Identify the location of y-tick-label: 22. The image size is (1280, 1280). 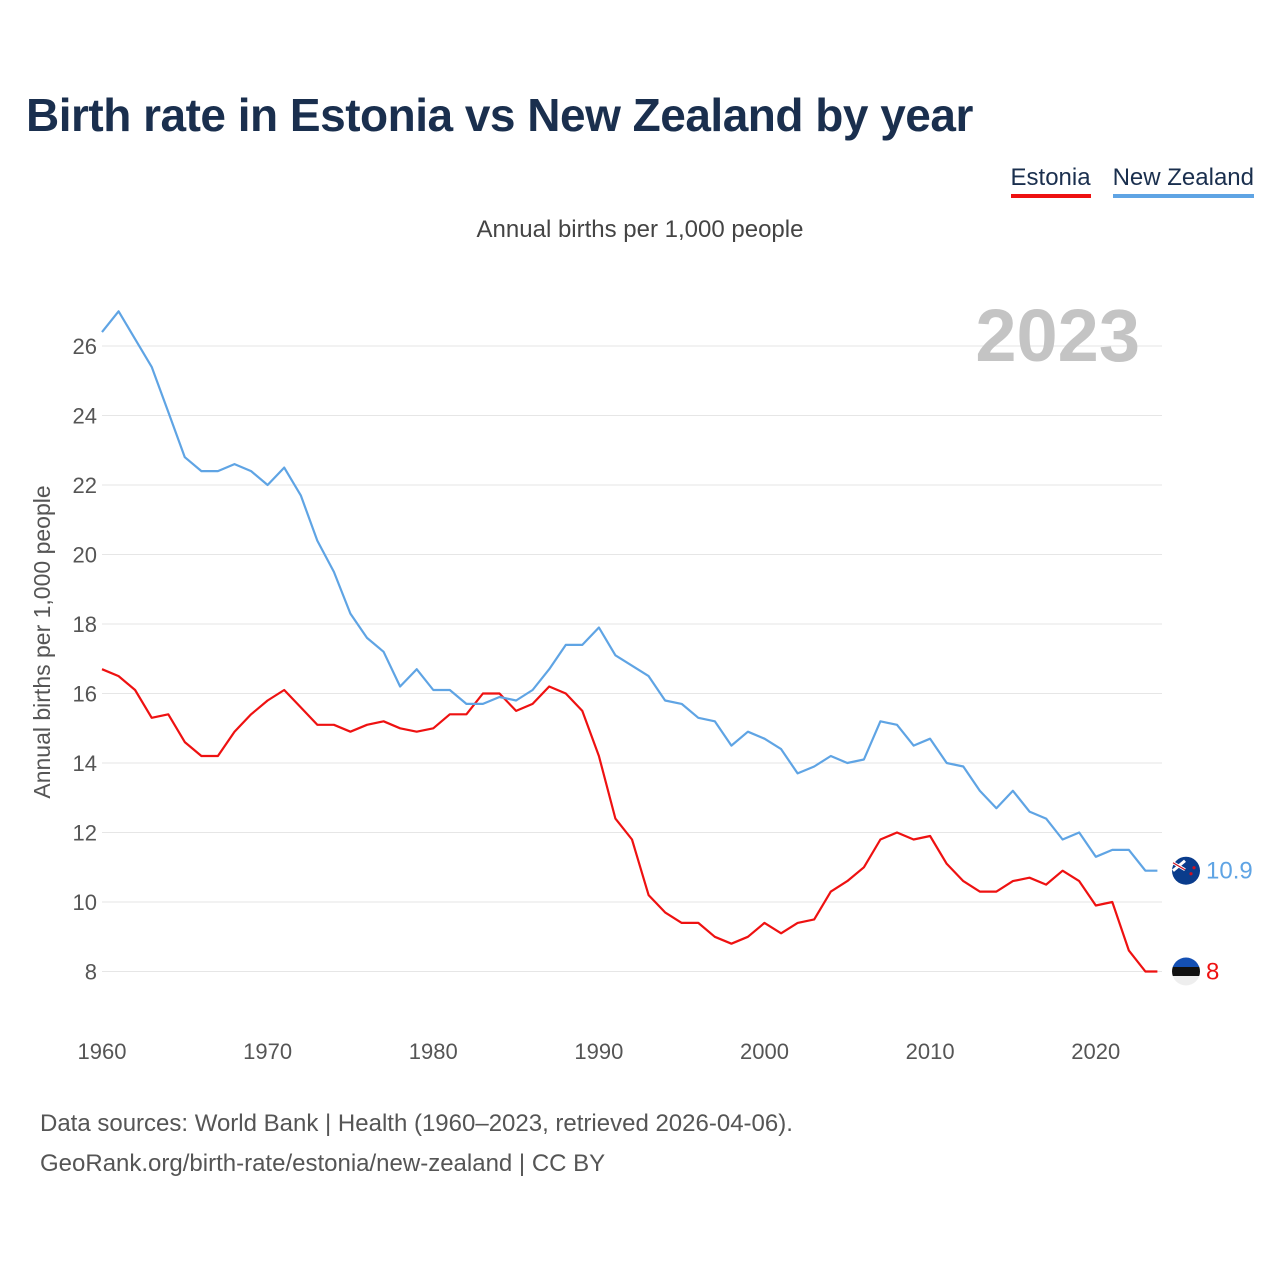
(85, 485).